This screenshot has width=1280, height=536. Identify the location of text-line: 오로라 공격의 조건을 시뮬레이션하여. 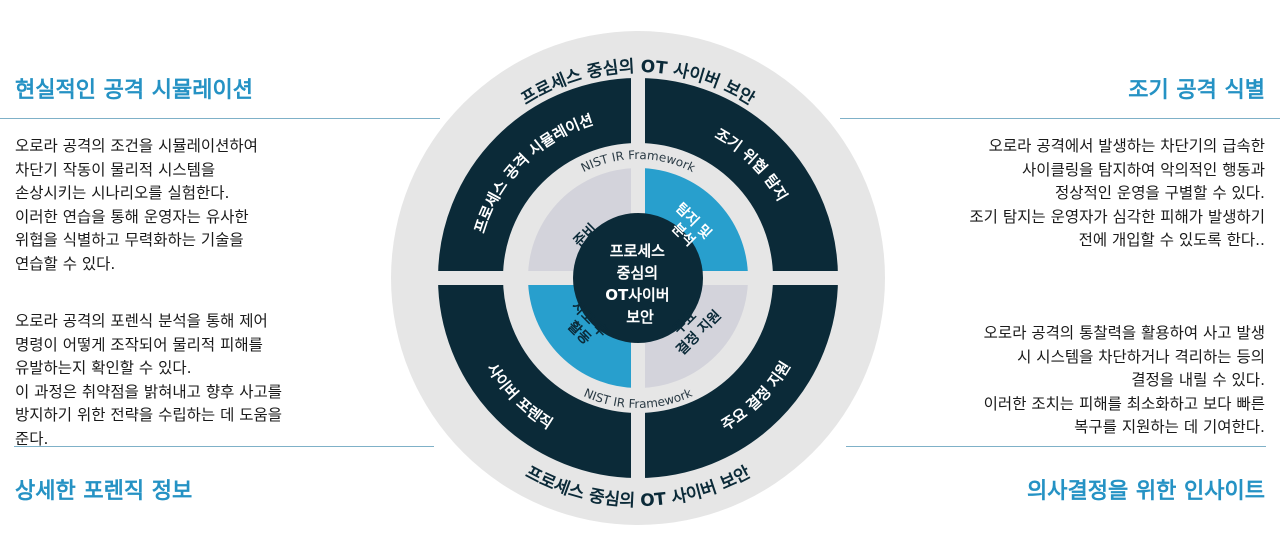
(136, 146).